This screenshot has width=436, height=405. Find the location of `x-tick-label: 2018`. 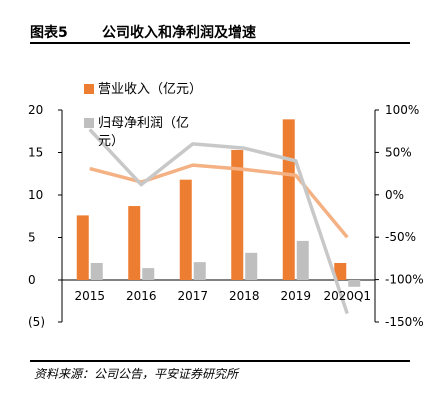

x-tick-label: 2018 is located at coordinates (244, 296).